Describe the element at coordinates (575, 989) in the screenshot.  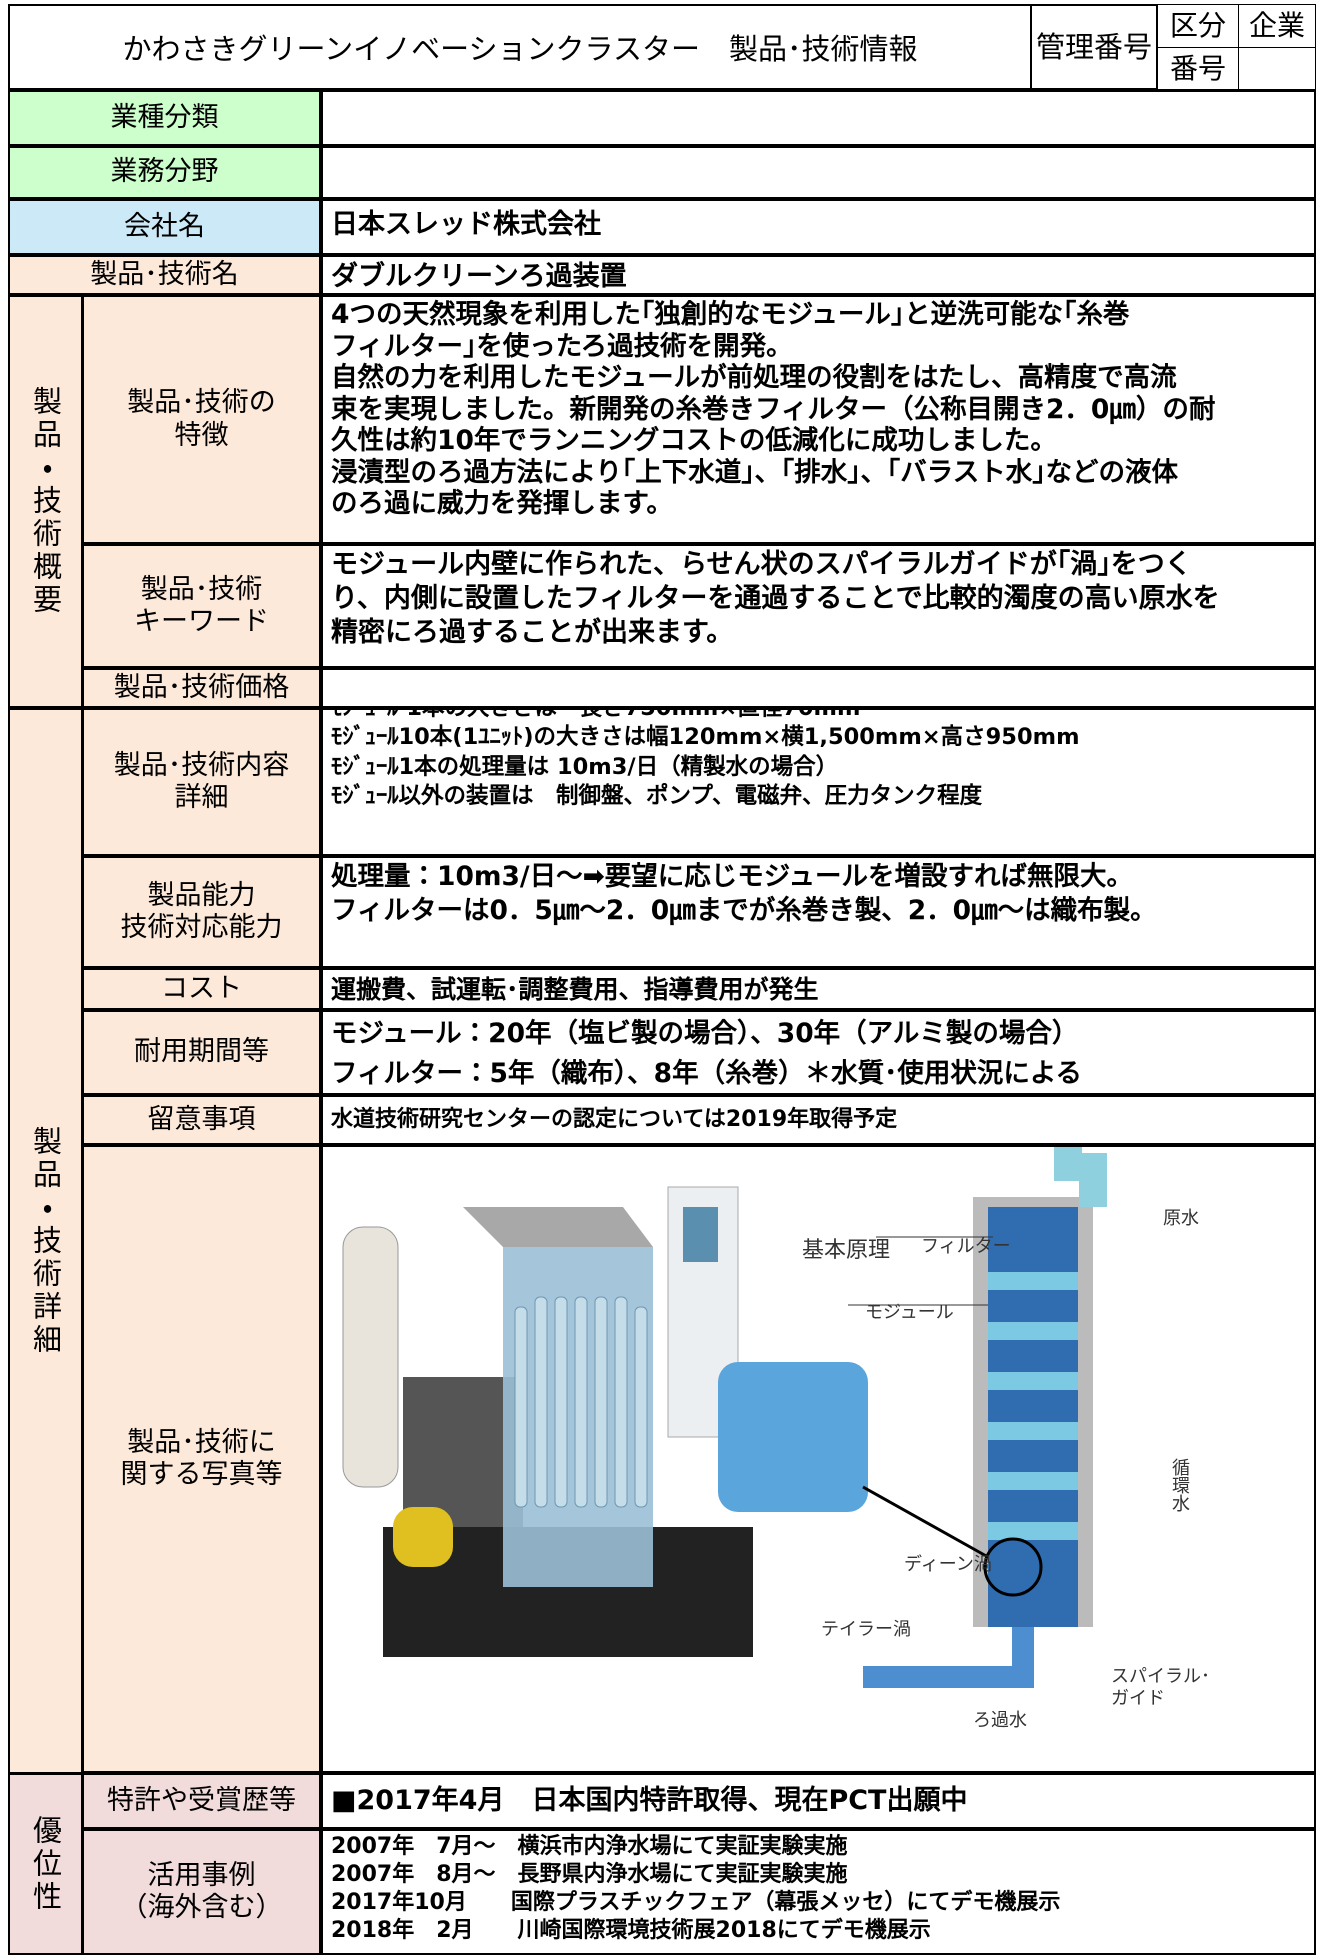
I see `content-line: 運搬費、試運転･調整費用、指導費用が発生` at that location.